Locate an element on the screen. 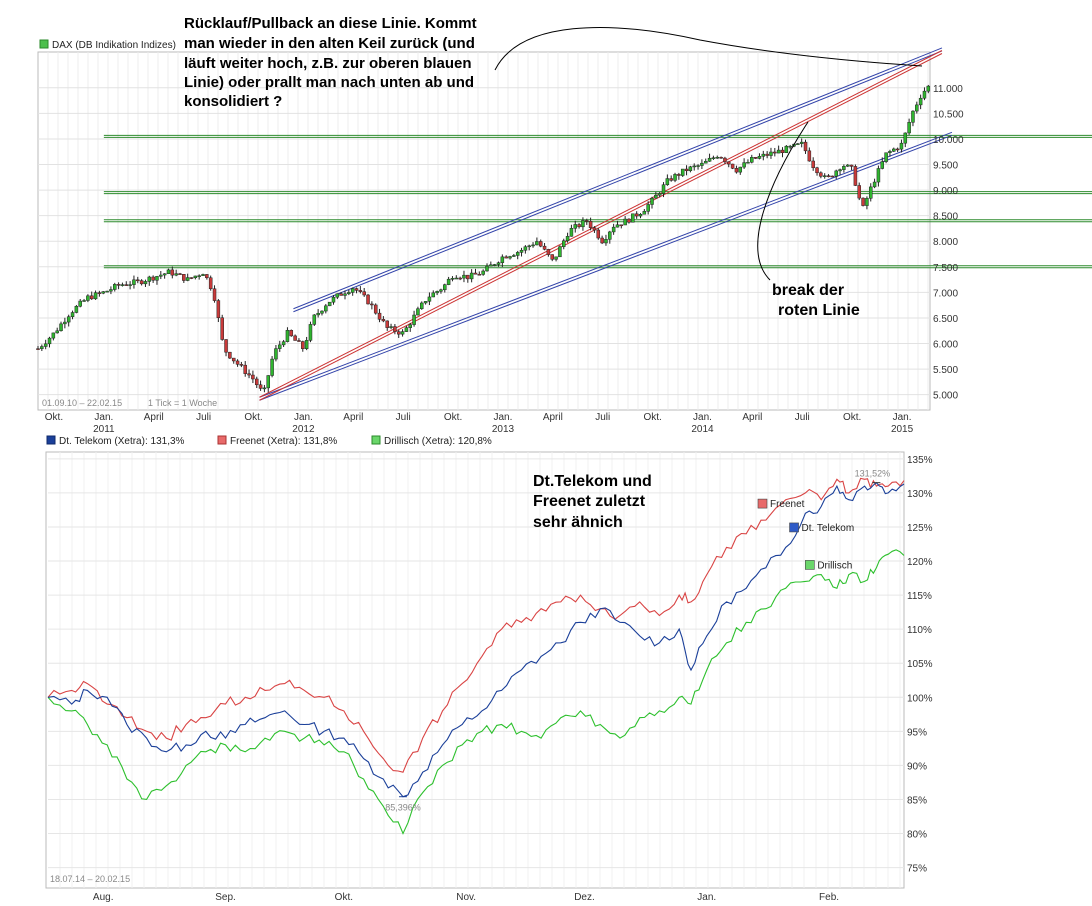 This screenshot has height=906, width=1092. series-end-label: Drillisch is located at coordinates (834, 565).